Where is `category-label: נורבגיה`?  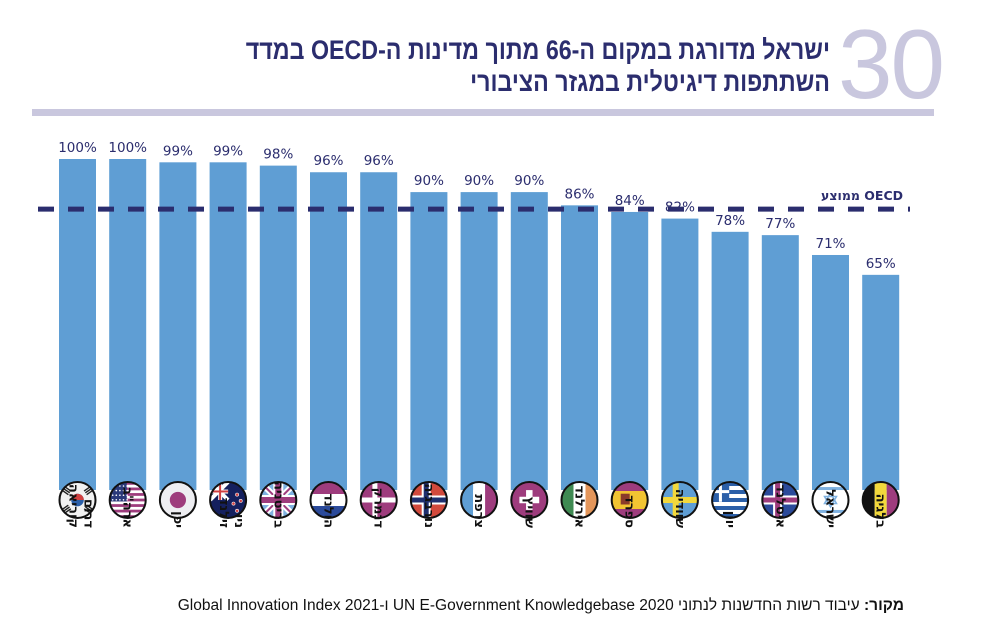 category-label: נורבגיה is located at coordinates (428, 505).